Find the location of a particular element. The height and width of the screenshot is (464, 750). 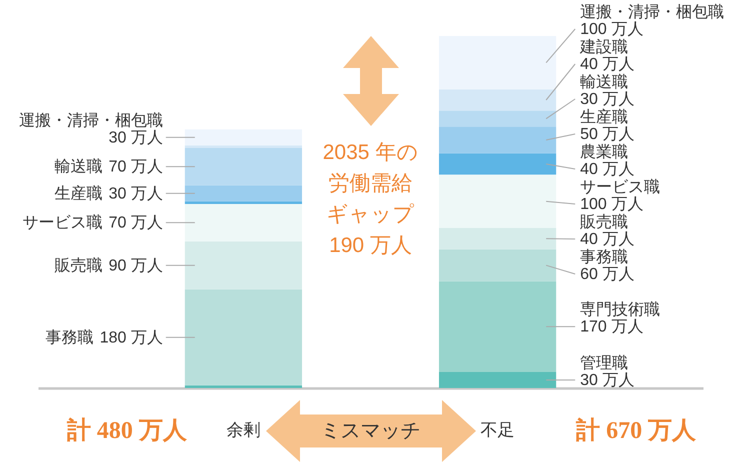

text: 事務職 is located at coordinates (70, 337).